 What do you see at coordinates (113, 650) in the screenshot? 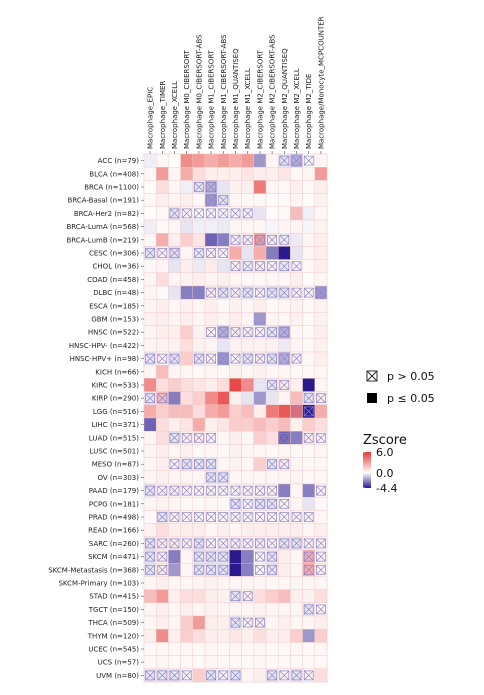
I see `row-label: UCEC (n=545)` at bounding box center [113, 650].